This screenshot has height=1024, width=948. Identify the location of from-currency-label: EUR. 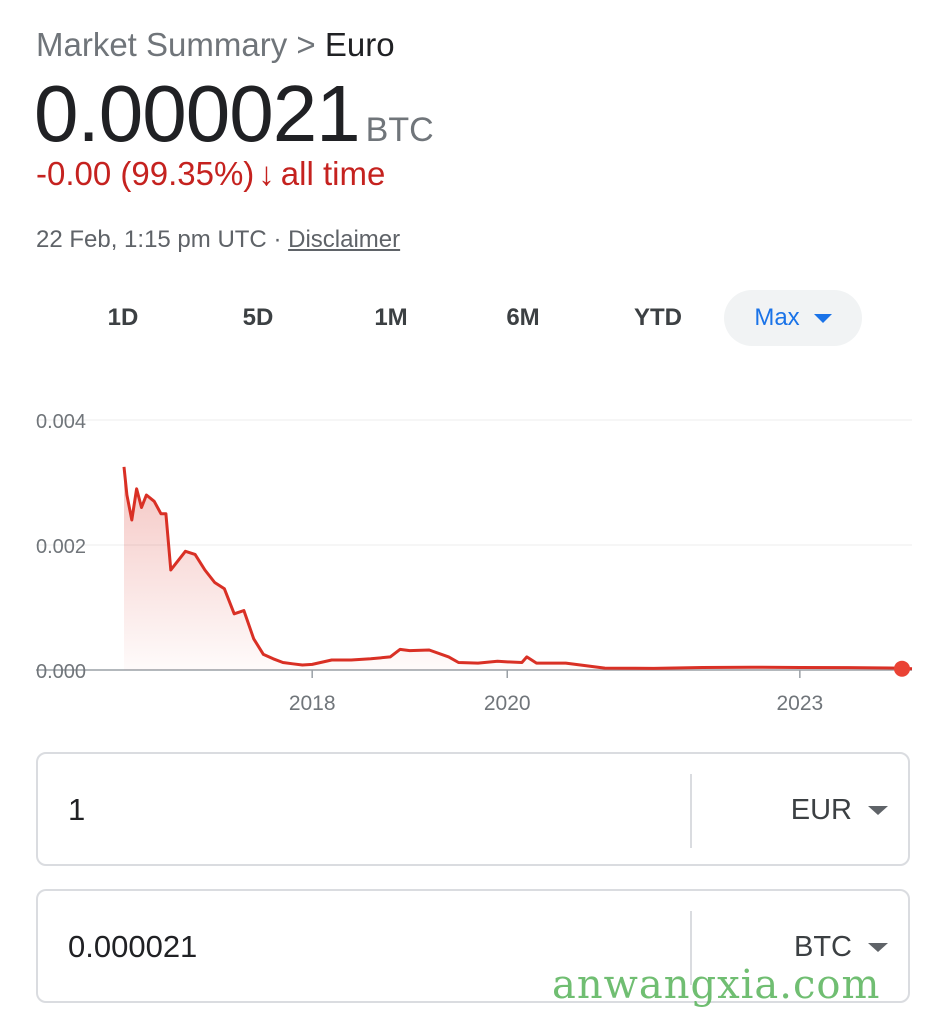
(821, 810).